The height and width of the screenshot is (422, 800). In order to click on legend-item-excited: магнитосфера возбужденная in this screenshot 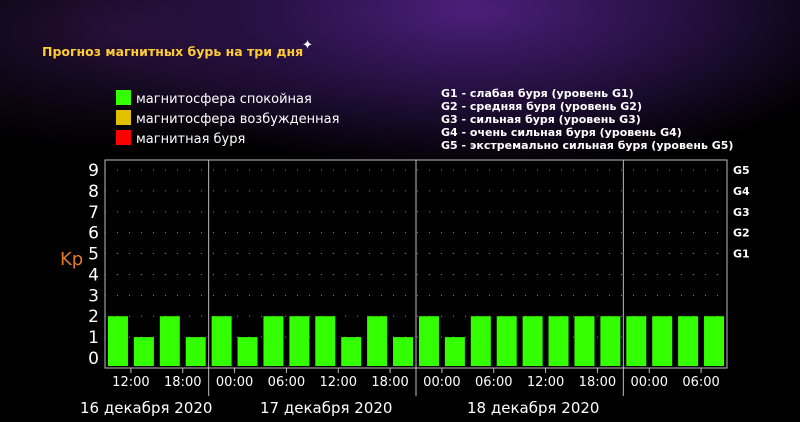, I will do `click(227, 118)`.